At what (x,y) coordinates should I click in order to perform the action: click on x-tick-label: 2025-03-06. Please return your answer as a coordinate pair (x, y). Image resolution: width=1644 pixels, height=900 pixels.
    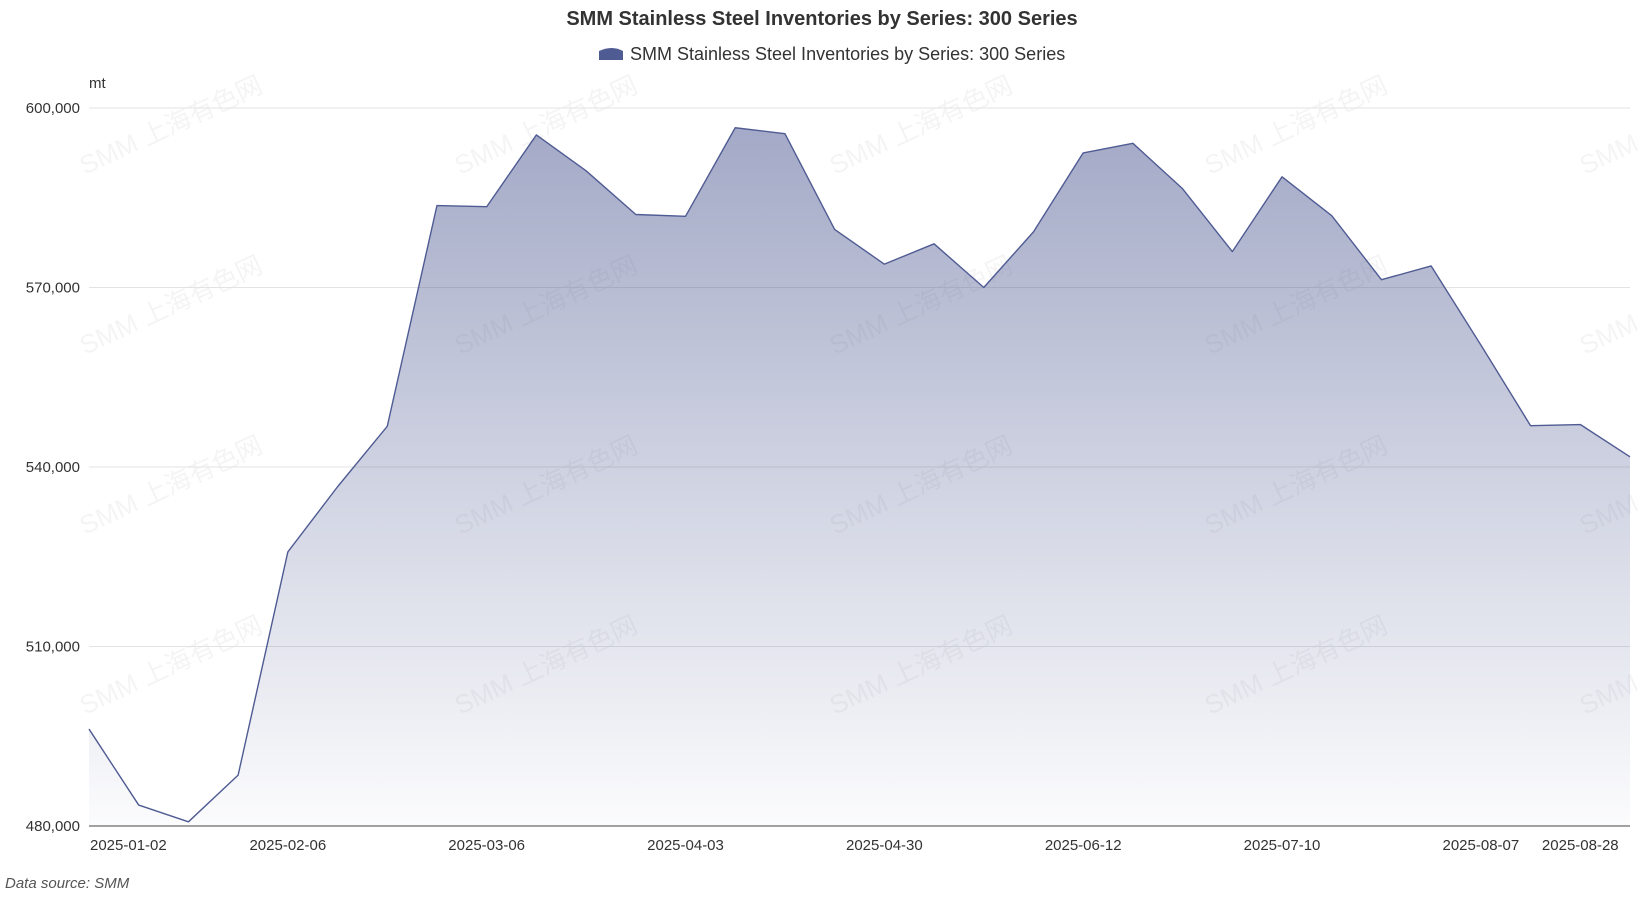
    Looking at the image, I should click on (486, 845).